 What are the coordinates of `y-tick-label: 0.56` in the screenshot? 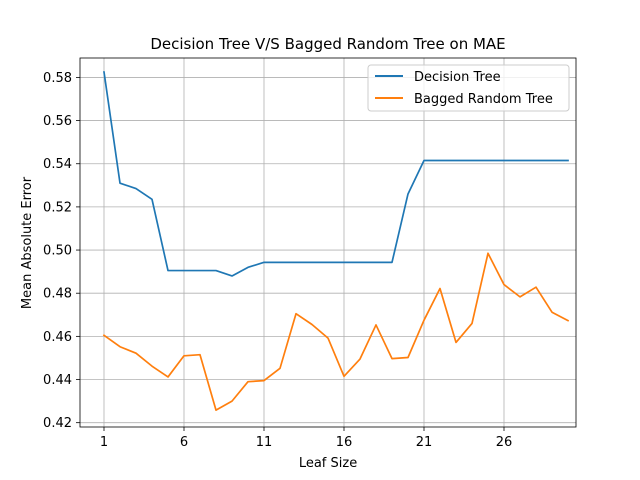 It's located at (57, 121).